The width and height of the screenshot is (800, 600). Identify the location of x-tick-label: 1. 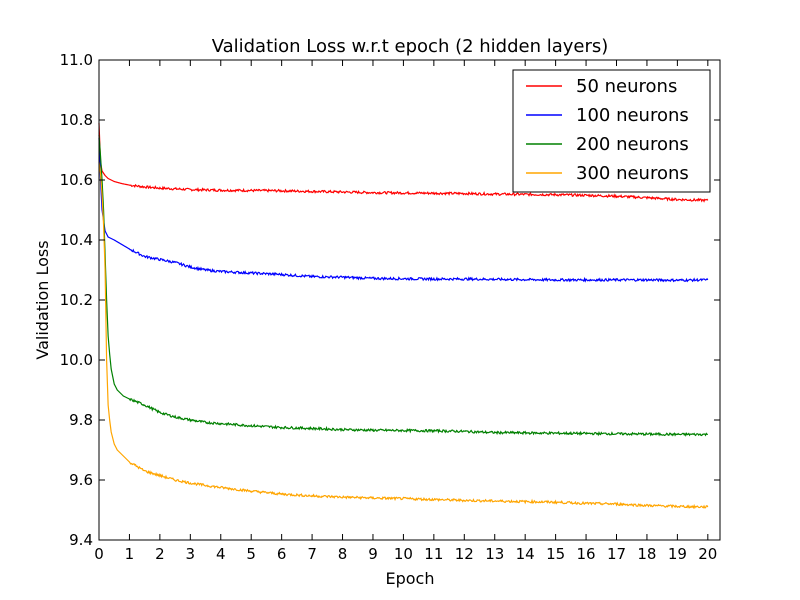
(130, 554).